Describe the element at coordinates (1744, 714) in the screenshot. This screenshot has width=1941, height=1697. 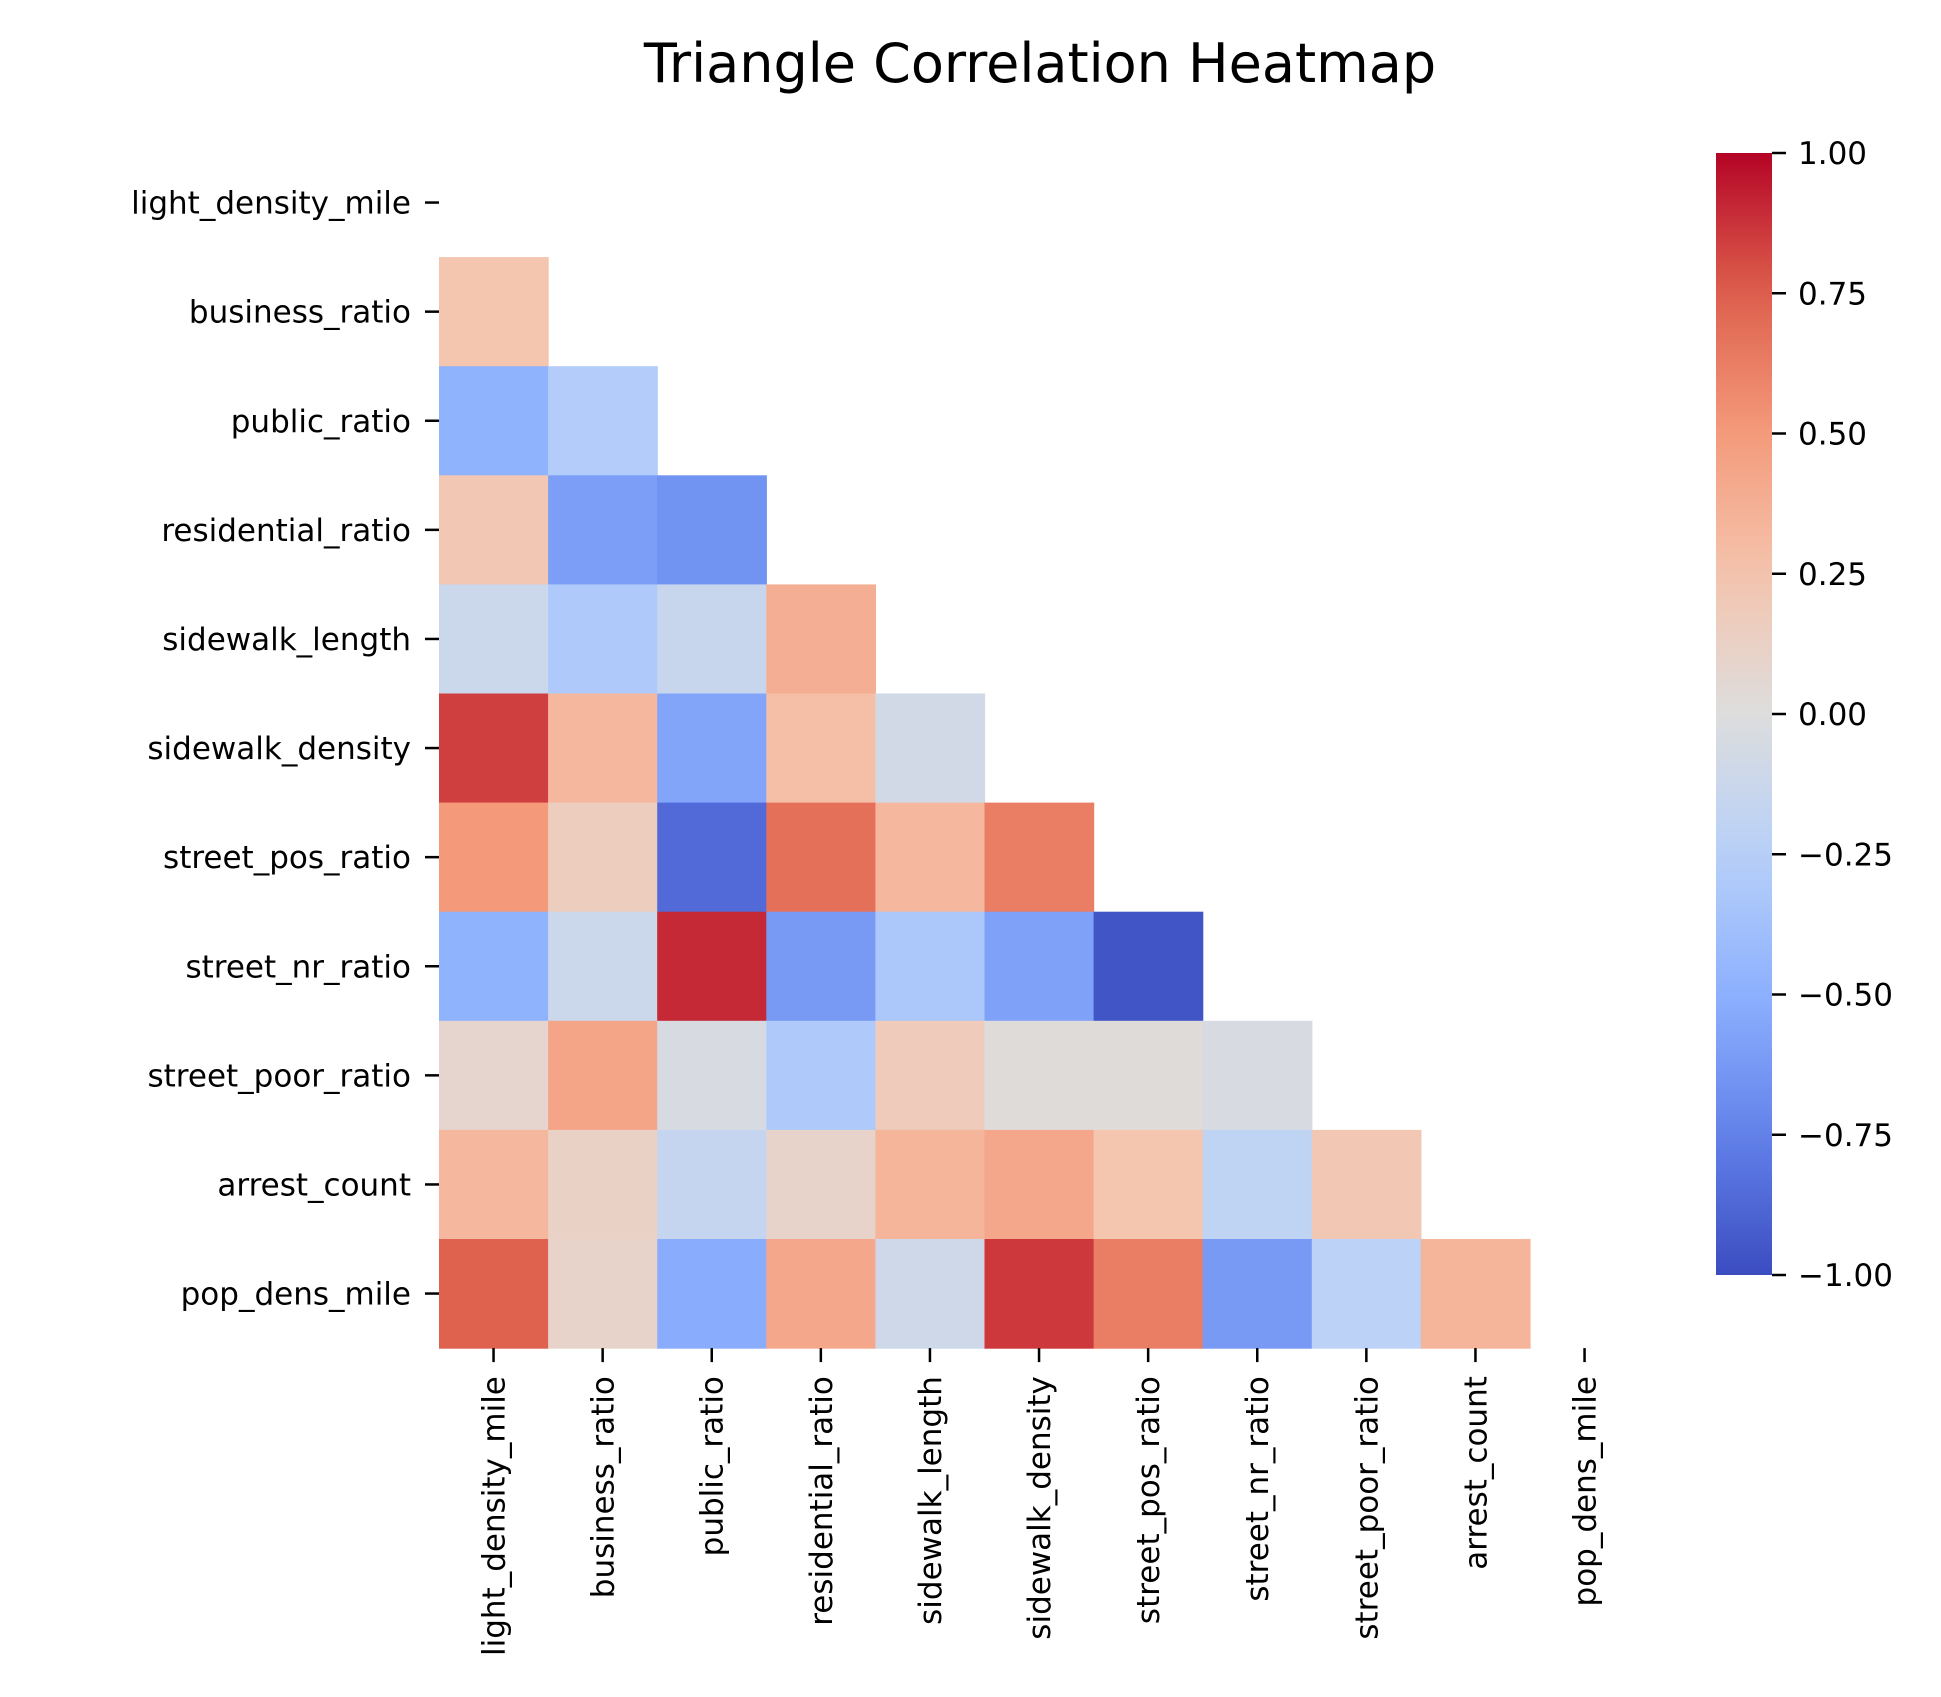
I see `colorbar-gradient` at that location.